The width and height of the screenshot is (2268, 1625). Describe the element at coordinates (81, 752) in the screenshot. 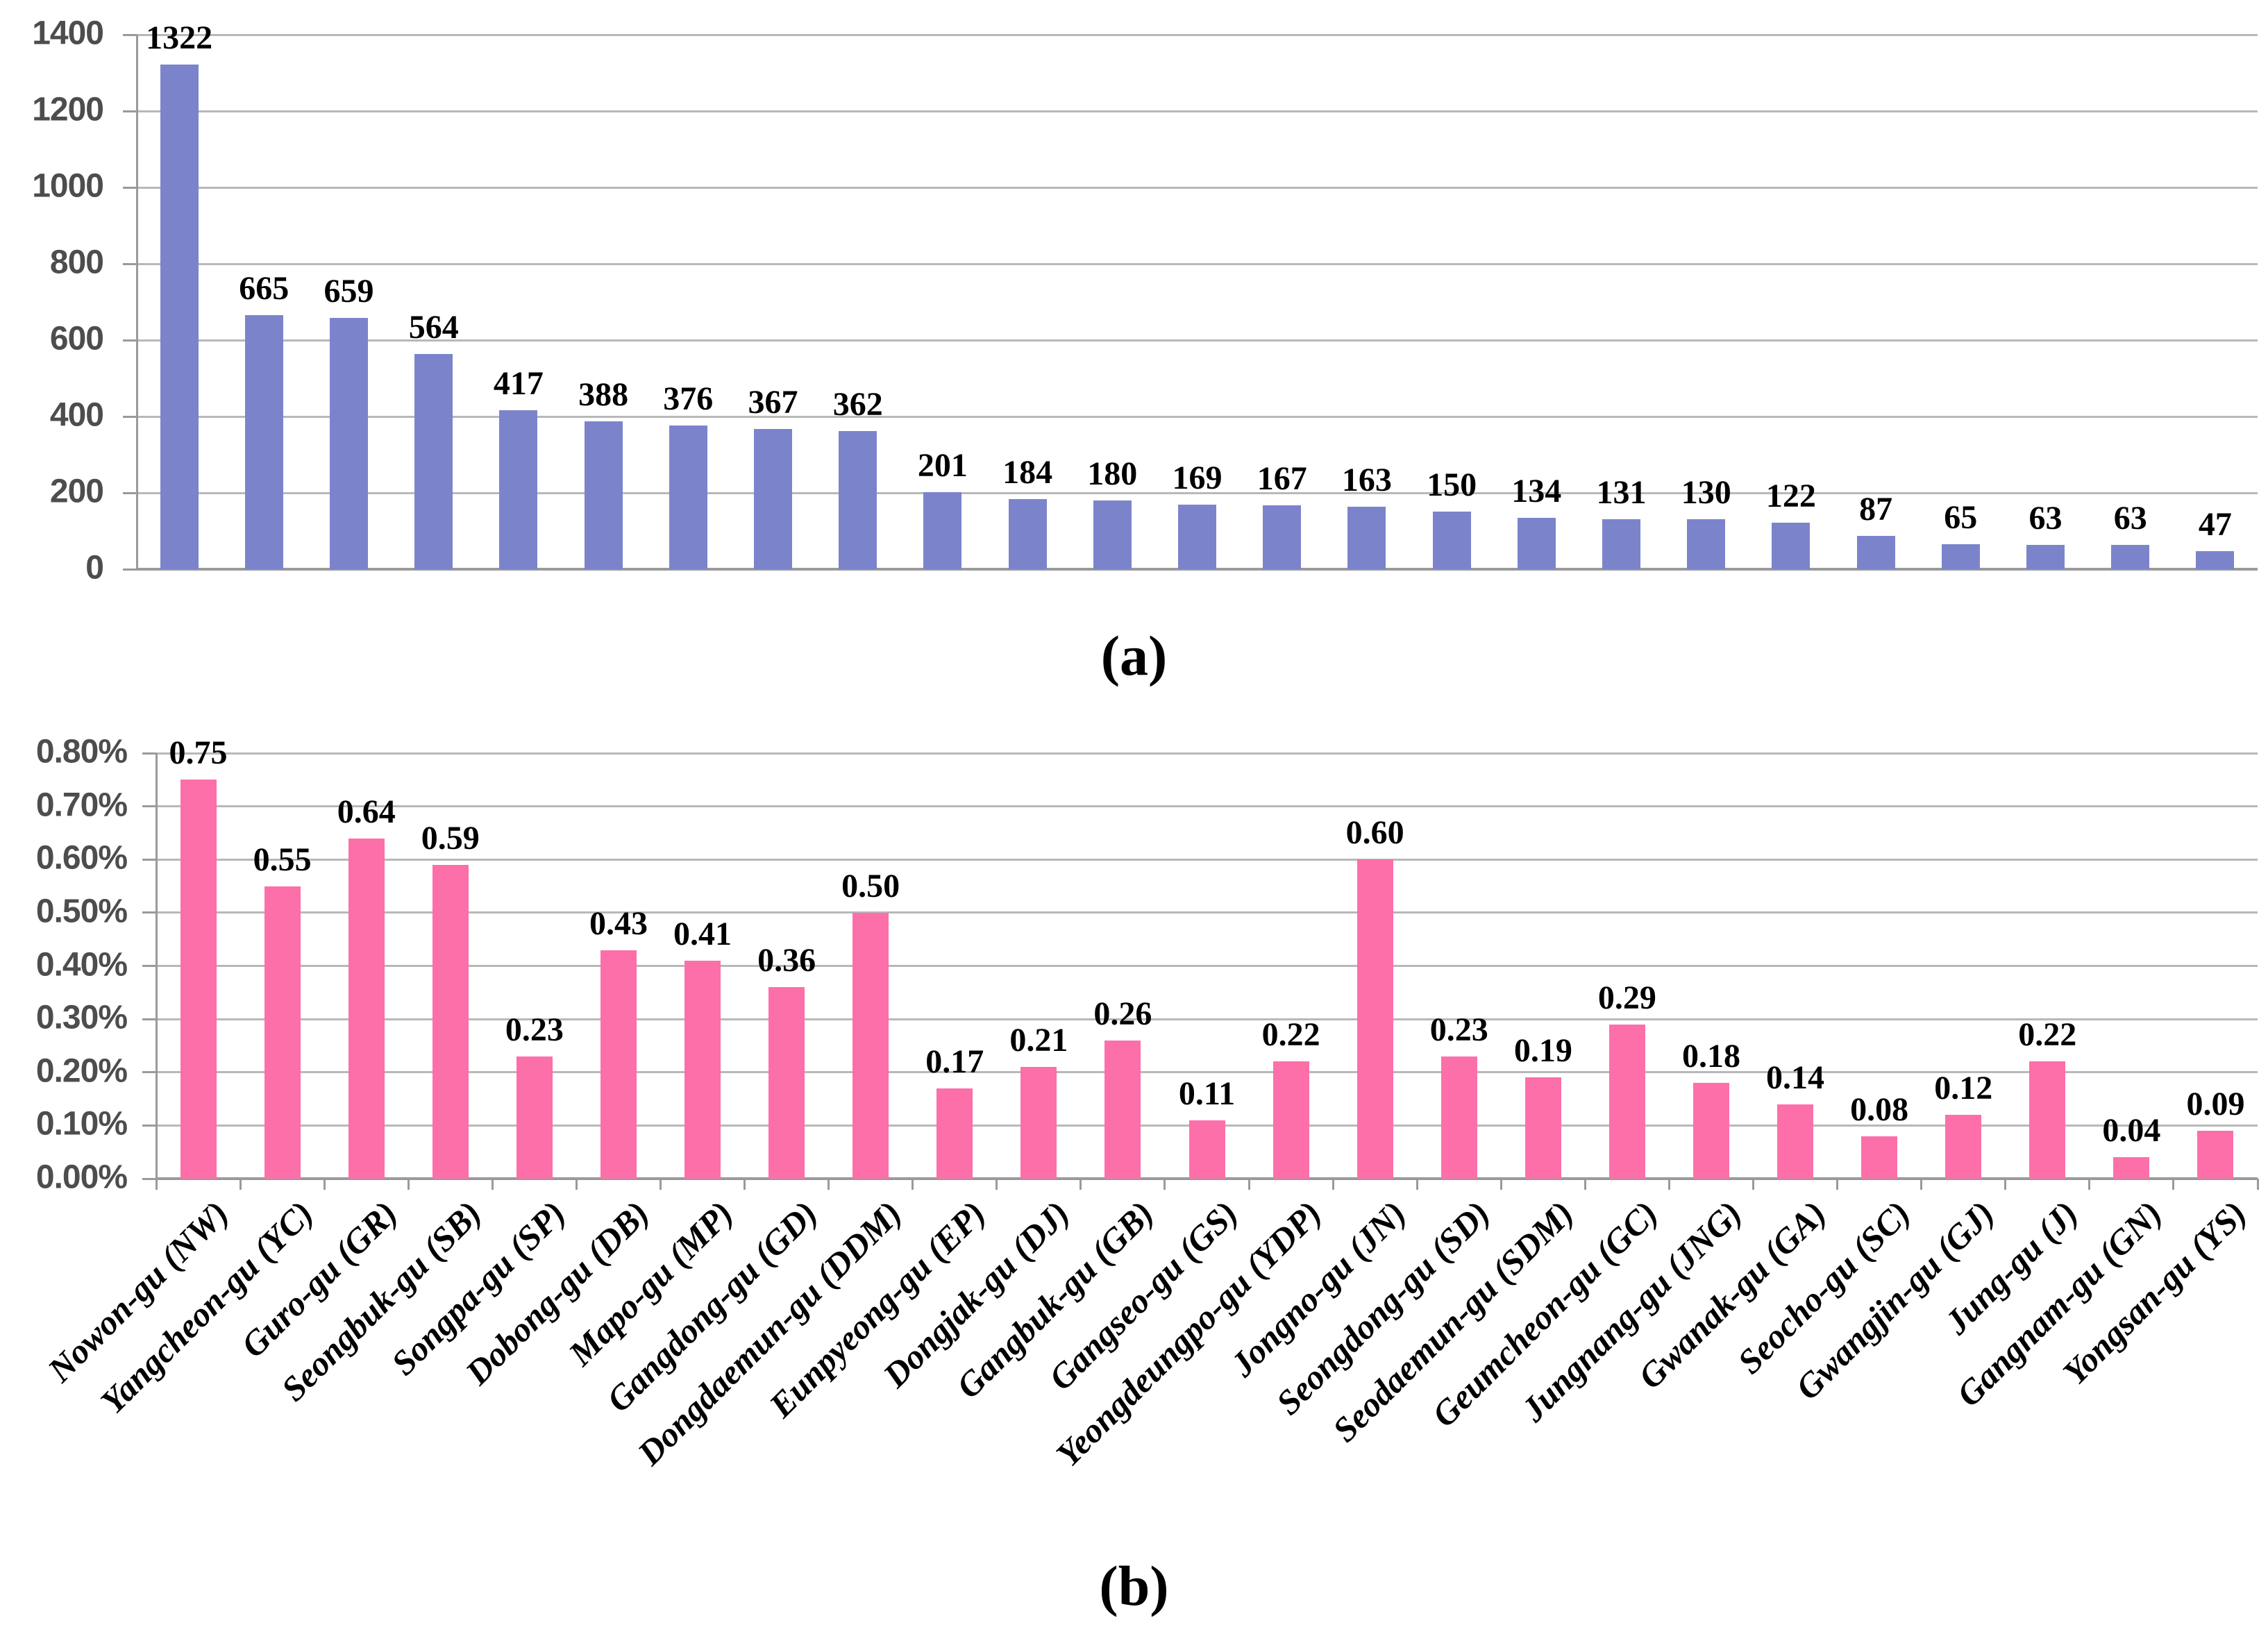

I see `y-axis-tick-label: 0.80%` at that location.